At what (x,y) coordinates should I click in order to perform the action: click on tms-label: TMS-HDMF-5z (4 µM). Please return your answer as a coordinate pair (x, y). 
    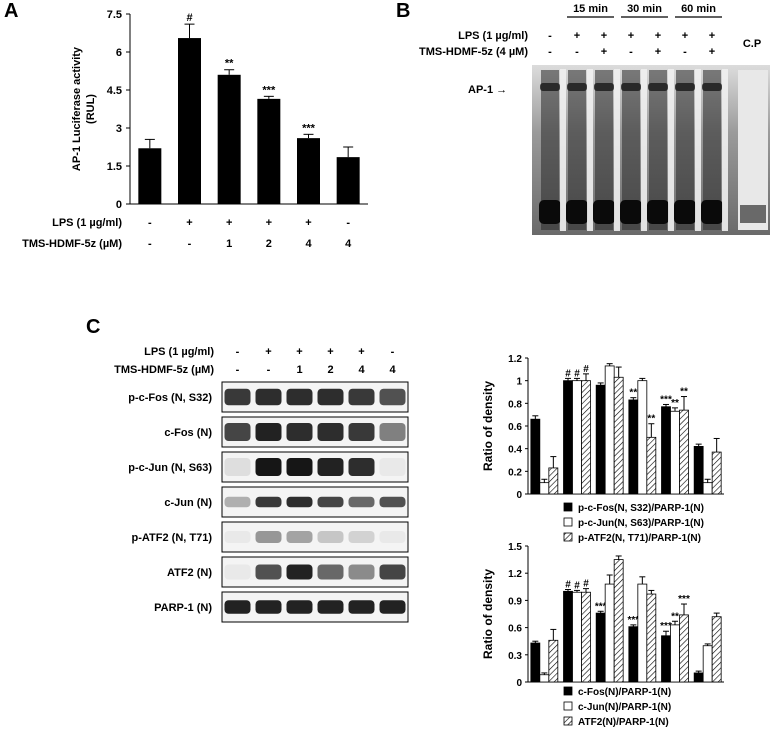
    Looking at the image, I should click on (473, 52).